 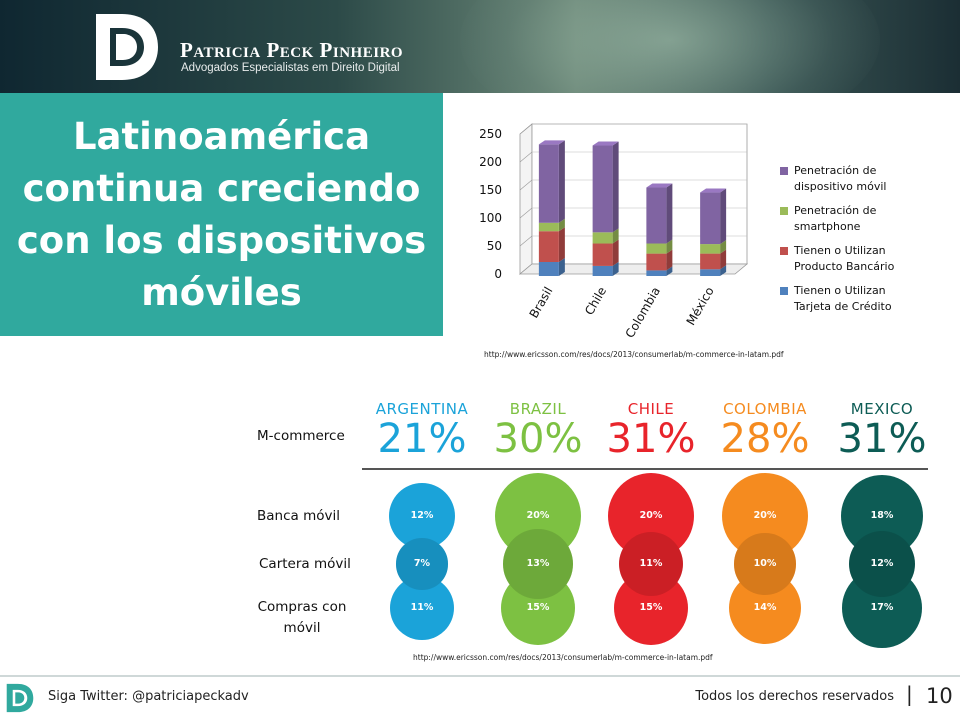 I want to click on bubble-cartera: 13%, so click(x=538, y=564).